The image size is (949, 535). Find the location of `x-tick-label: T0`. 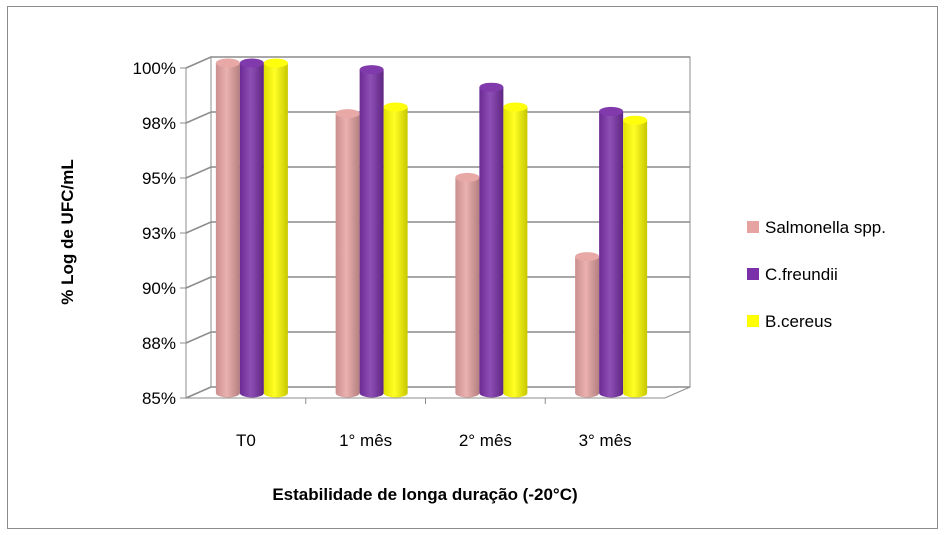

x-tick-label: T0 is located at coordinates (246, 440).